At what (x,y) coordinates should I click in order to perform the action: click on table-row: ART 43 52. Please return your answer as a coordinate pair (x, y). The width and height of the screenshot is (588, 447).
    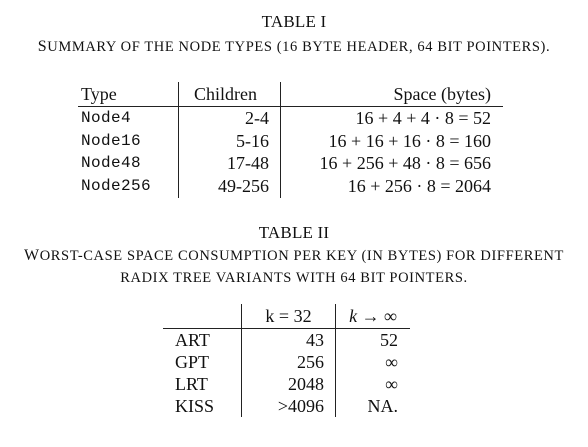
    Looking at the image, I should click on (286, 339).